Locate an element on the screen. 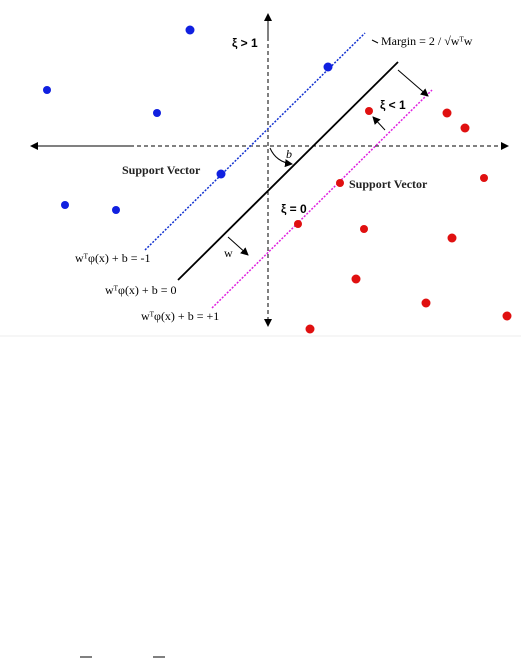  margin-label: Margin = 2 / √wᵀw is located at coordinates (427, 41).